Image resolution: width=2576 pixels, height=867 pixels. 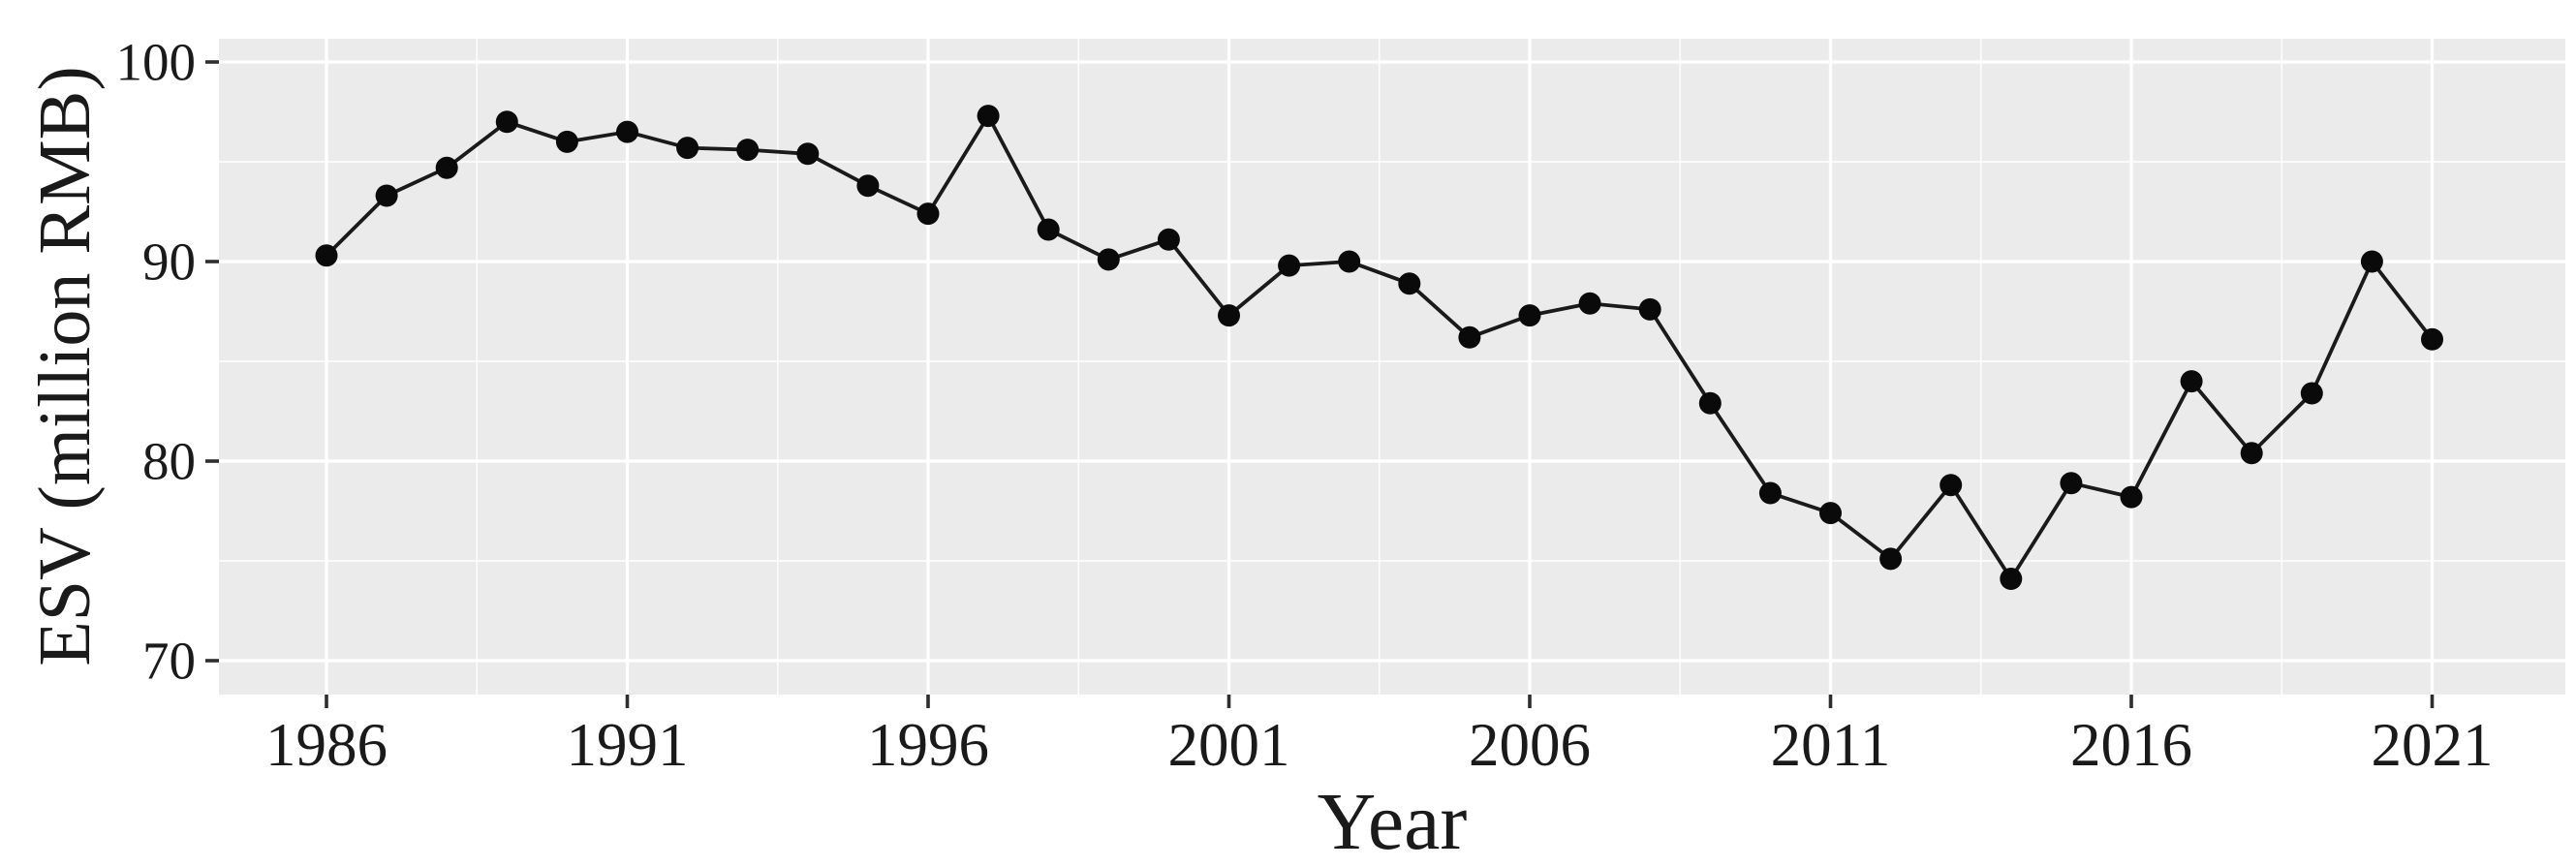 I want to click on x-tick-label: 1986, so click(x=326, y=745).